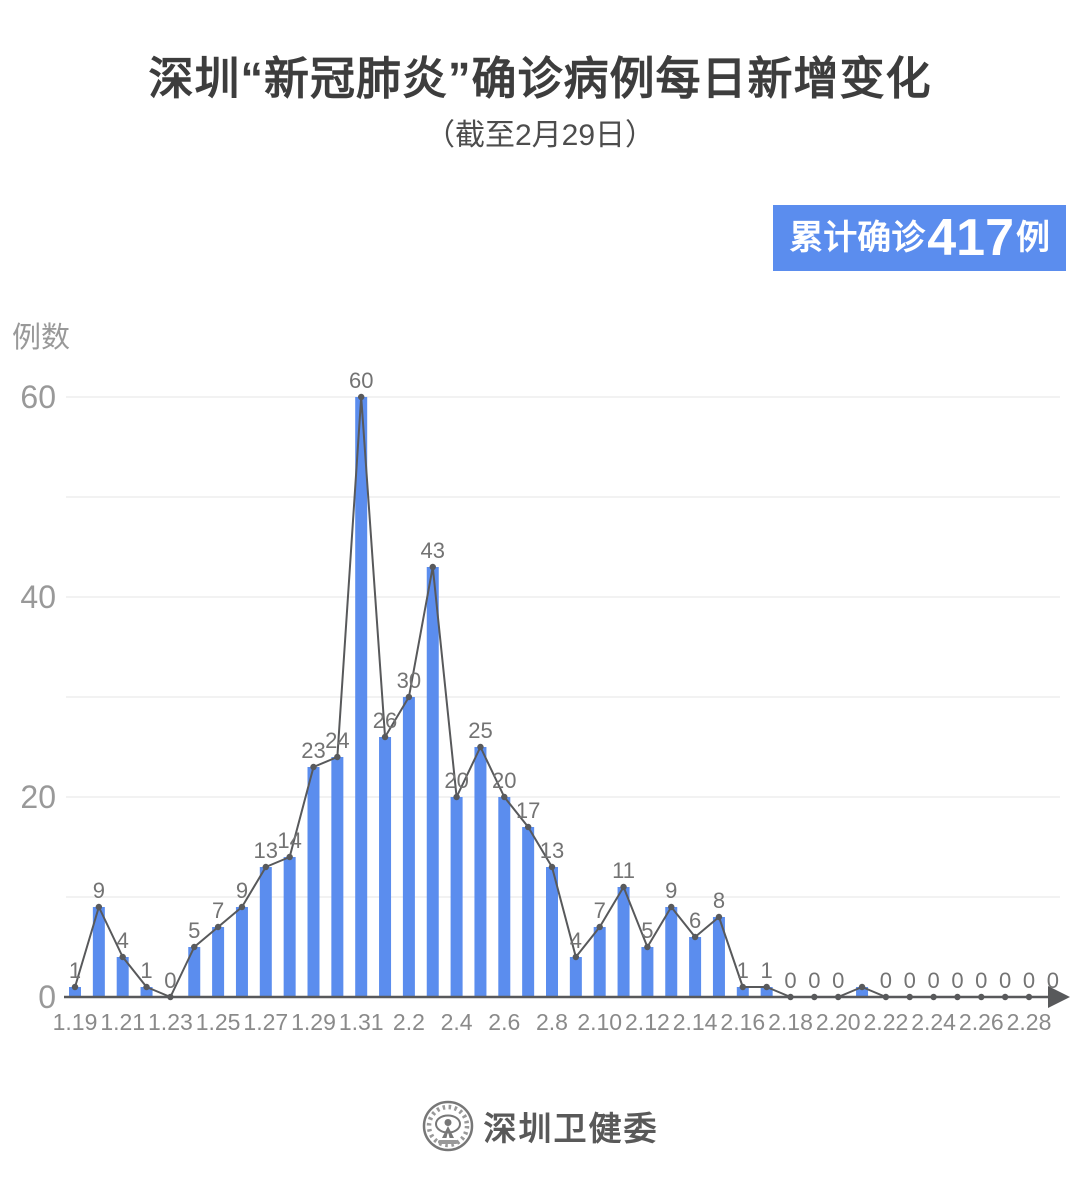 The image size is (1080, 1183). What do you see at coordinates (599, 1022) in the screenshot?
I see `x-tick-label: 2.10` at bounding box center [599, 1022].